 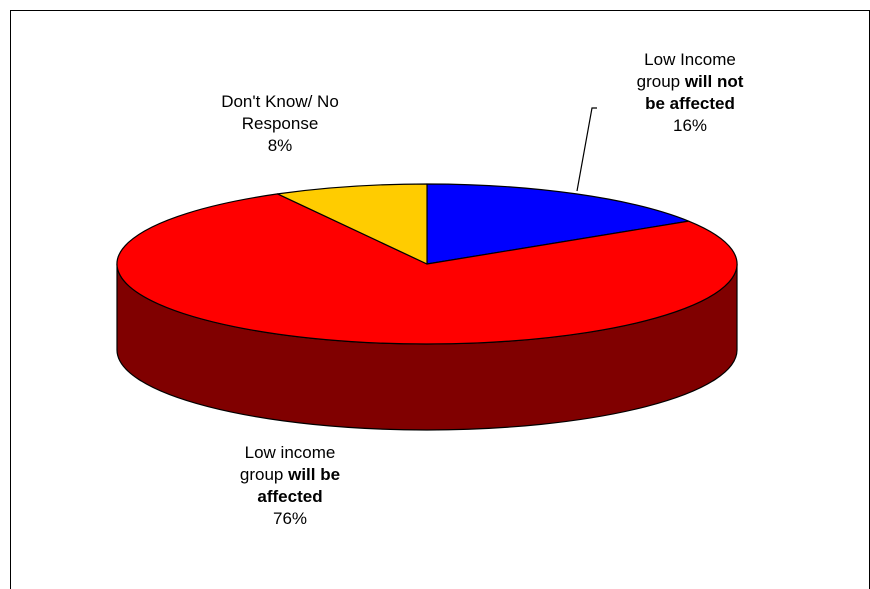 I want to click on label-dont-know: Don't Know/ No Response 8%, so click(x=280, y=124).